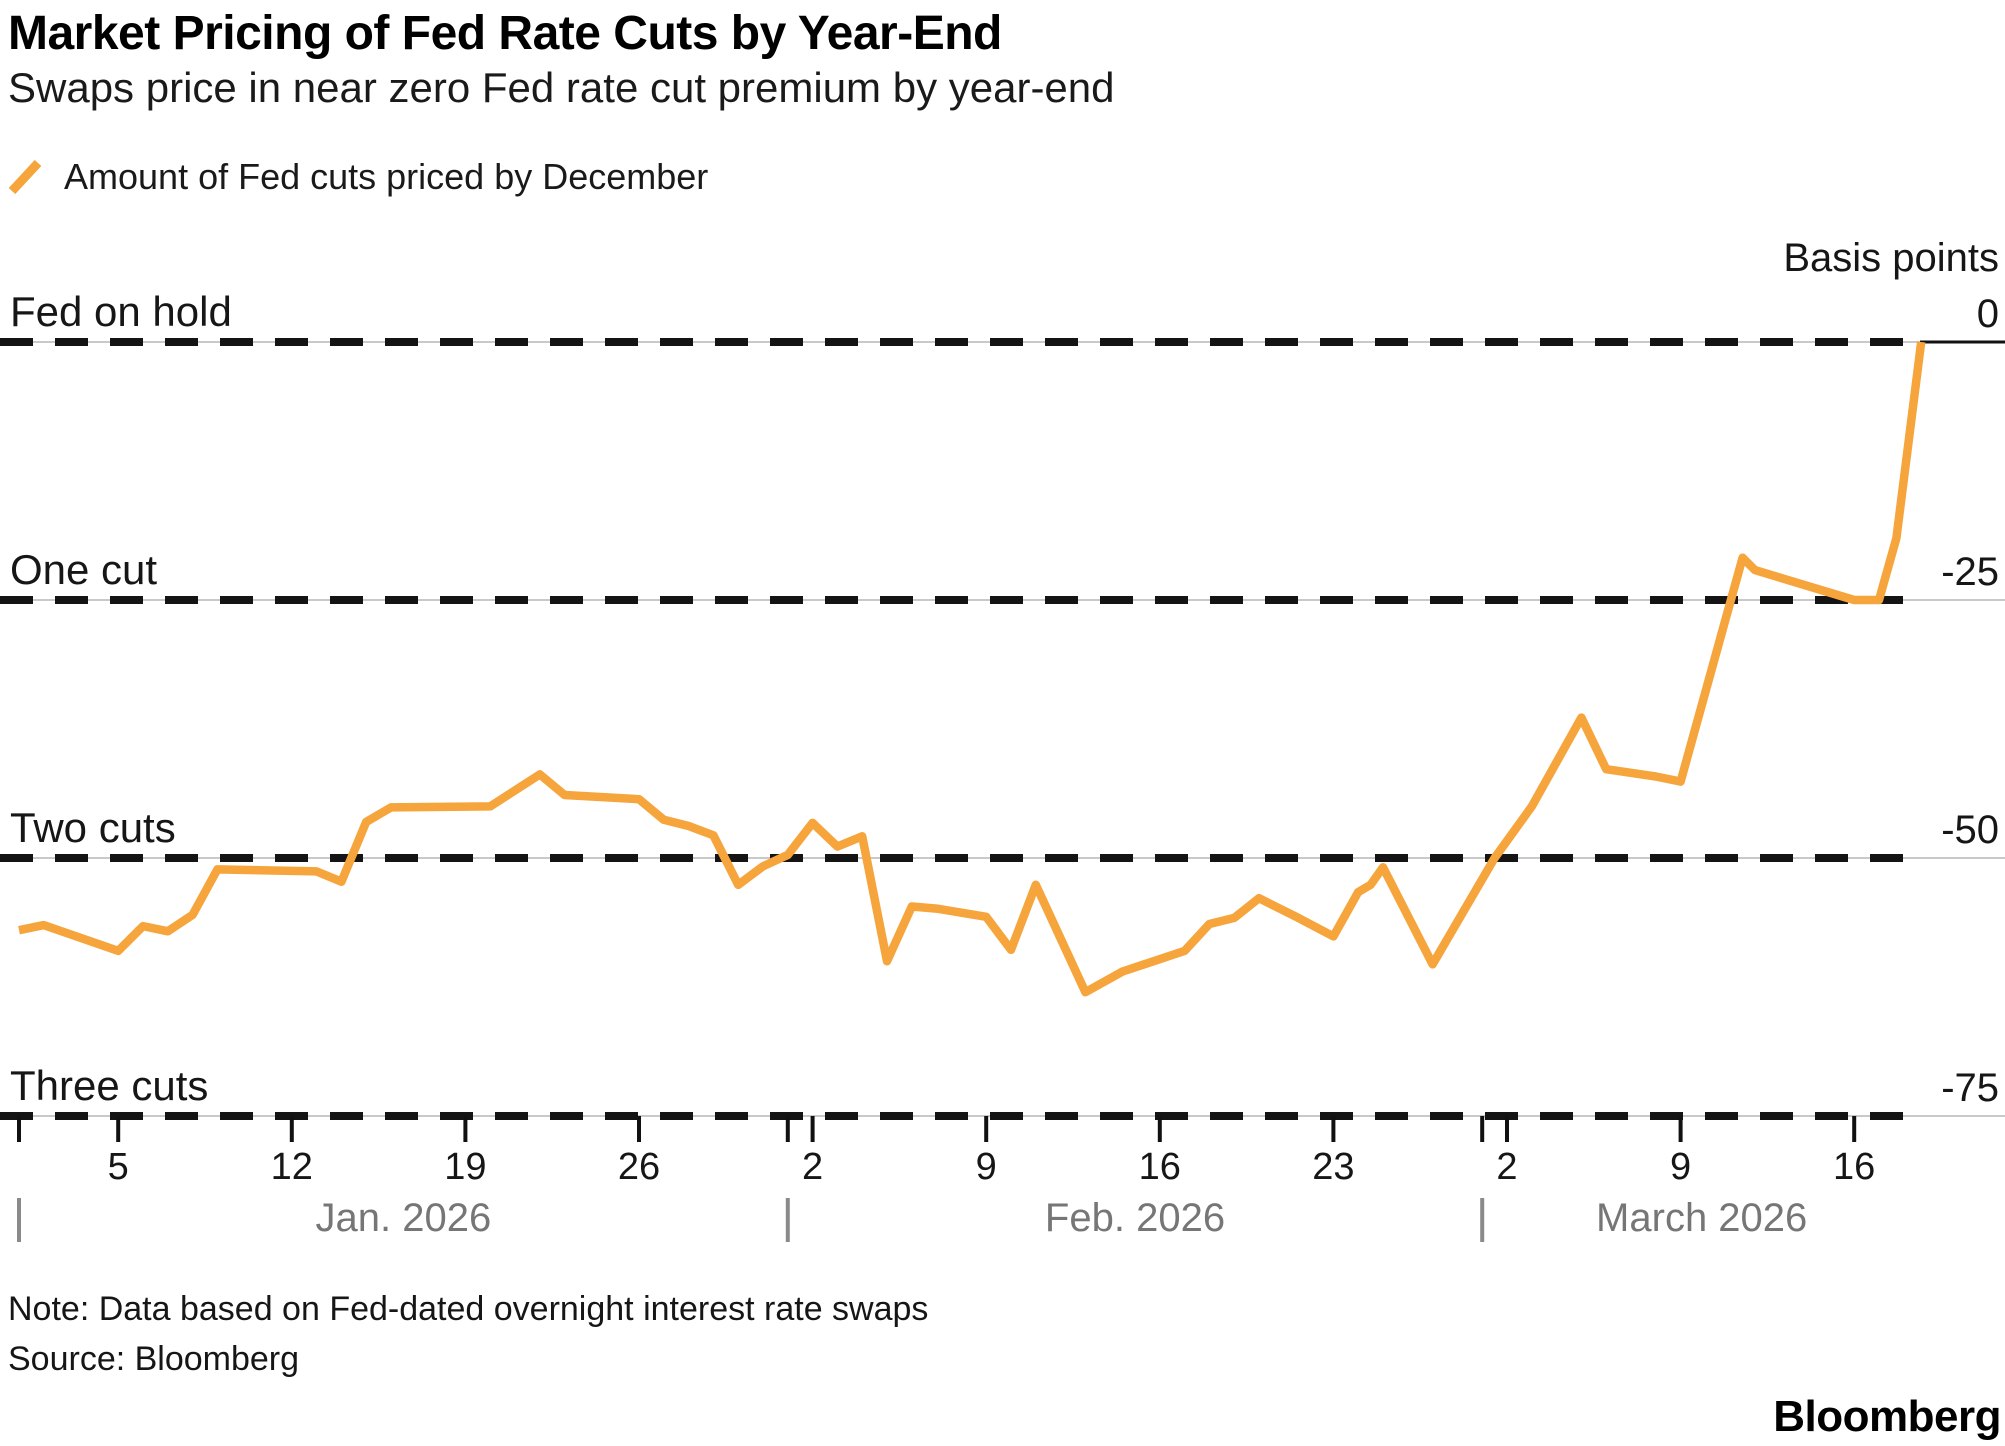 This screenshot has height=1446, width=2005. I want to click on x-tick-label-4: 5, so click(118, 1167).